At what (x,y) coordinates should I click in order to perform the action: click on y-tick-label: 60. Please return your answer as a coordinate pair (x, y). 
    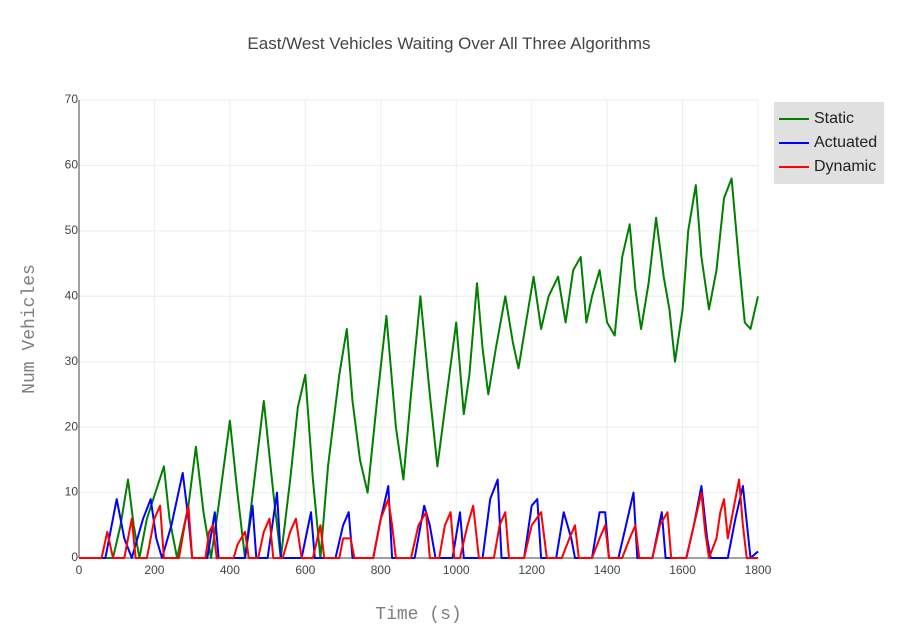
    Looking at the image, I should click on (72, 165).